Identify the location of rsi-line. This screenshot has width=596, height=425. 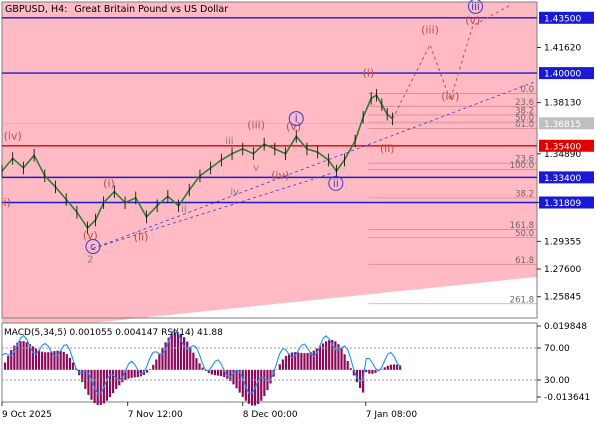
(201, 361).